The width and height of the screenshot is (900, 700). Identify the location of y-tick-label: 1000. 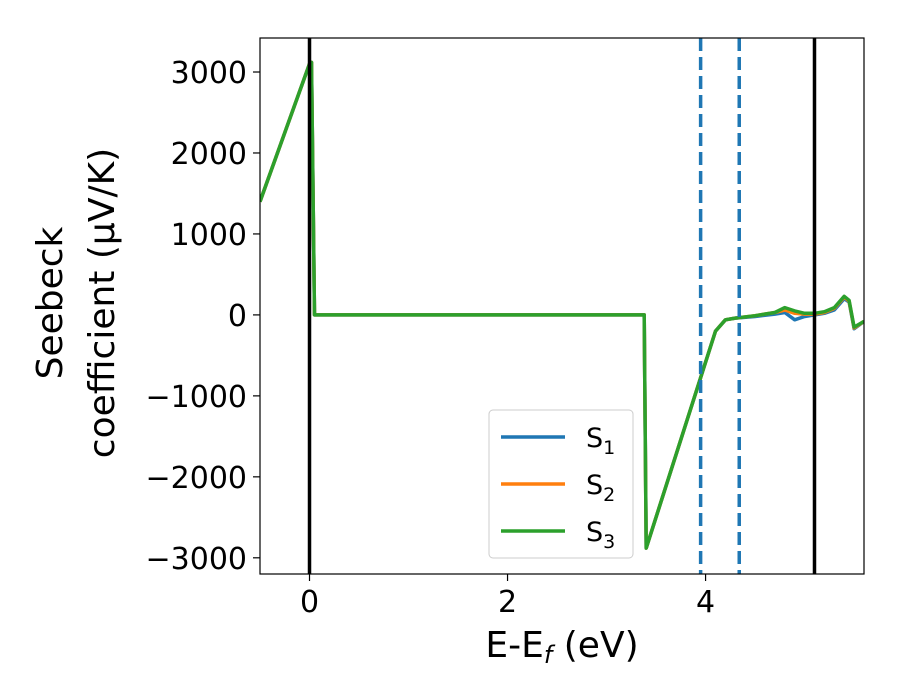
(209, 235).